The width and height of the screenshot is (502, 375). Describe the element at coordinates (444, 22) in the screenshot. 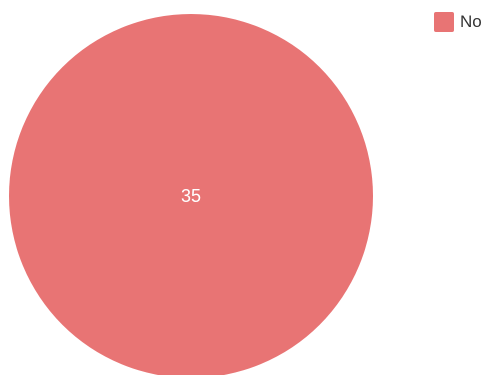

I see `legend-swatch-no` at that location.